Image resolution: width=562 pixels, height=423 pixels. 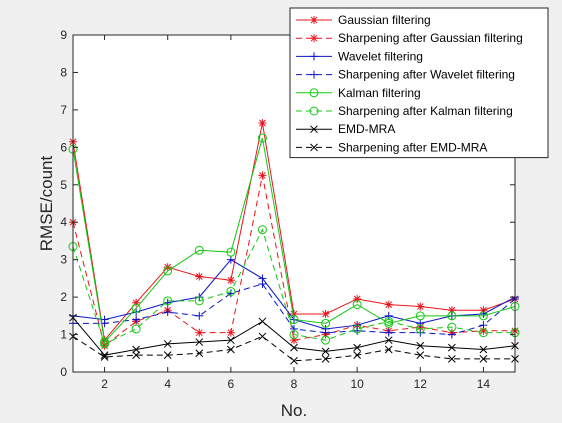 What do you see at coordinates (63, 260) in the screenshot?
I see `y-tick-label: 3` at bounding box center [63, 260].